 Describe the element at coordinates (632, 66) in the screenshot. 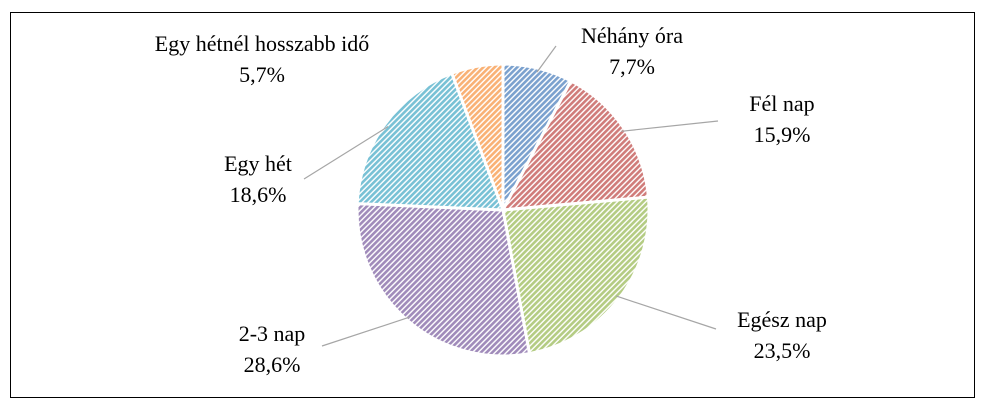

I see `slice-value-label: 7,7%` at that location.